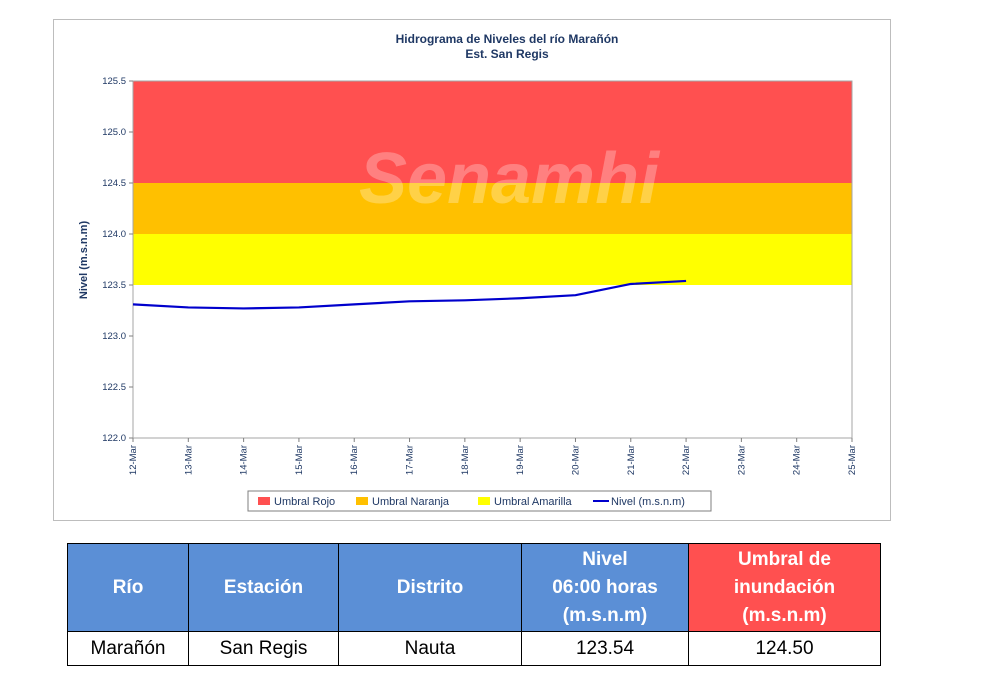 The width and height of the screenshot is (986, 678). Describe the element at coordinates (648, 502) in the screenshot. I see `legend-label: Nivel (m.s.n.m)` at that location.